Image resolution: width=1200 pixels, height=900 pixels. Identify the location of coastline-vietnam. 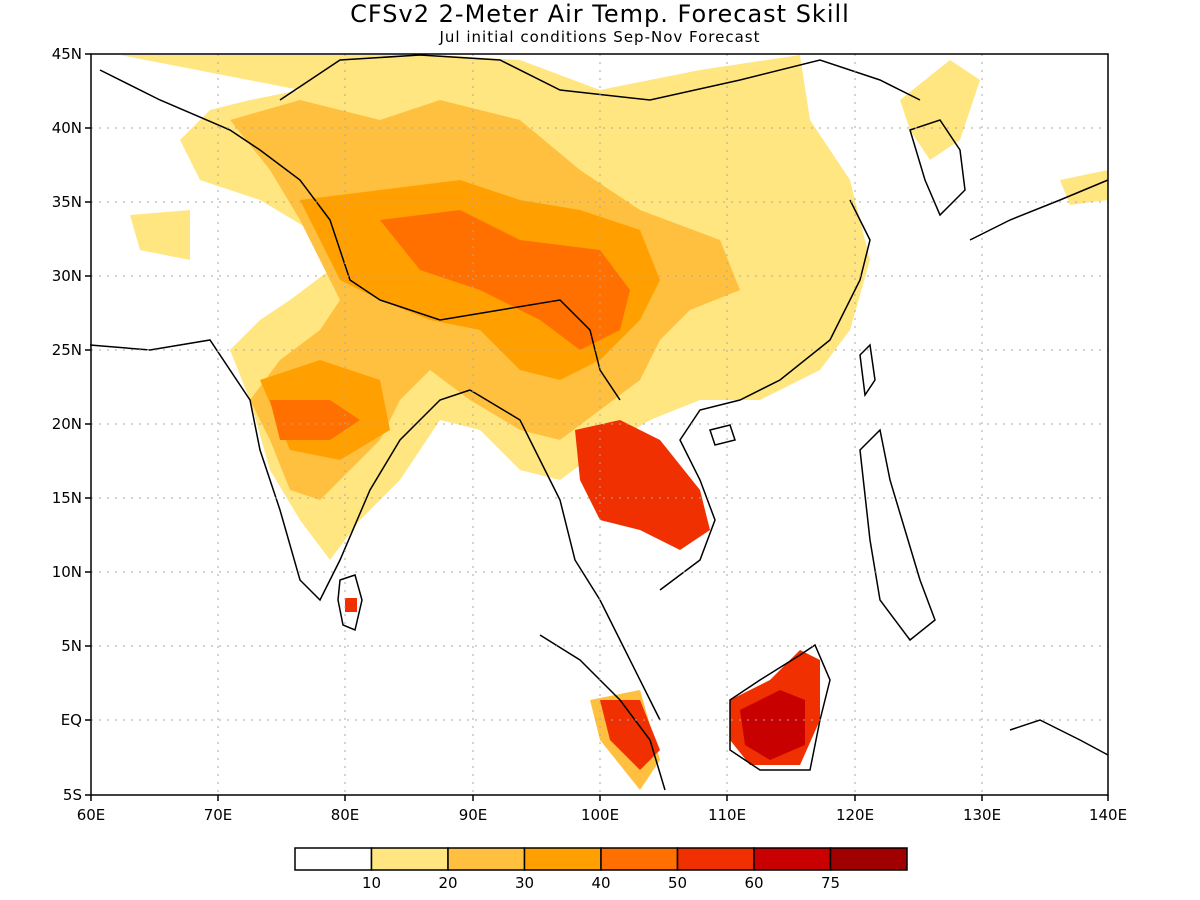
(765, 395).